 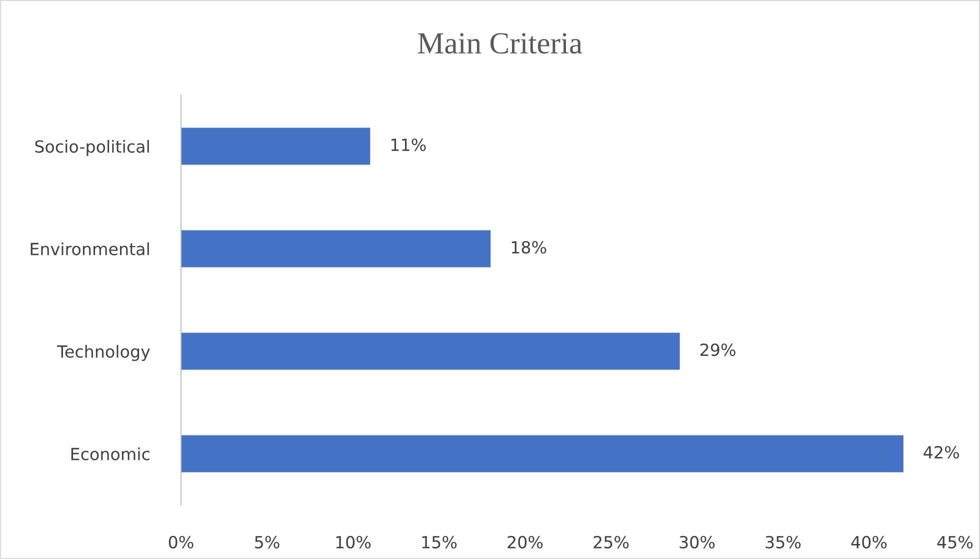 I want to click on chart-title: Main Criteria, so click(x=500, y=43).